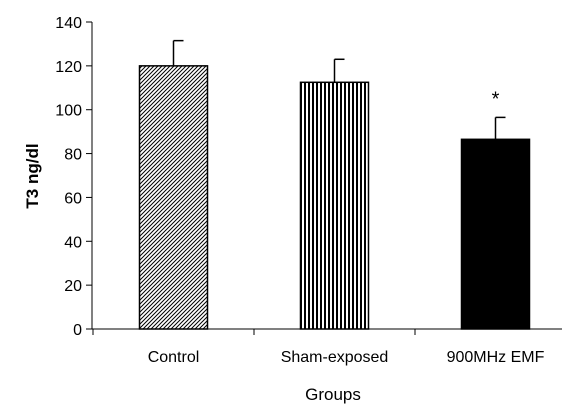  Describe the element at coordinates (68, 67) in the screenshot. I see `y-tick-label: 120` at that location.